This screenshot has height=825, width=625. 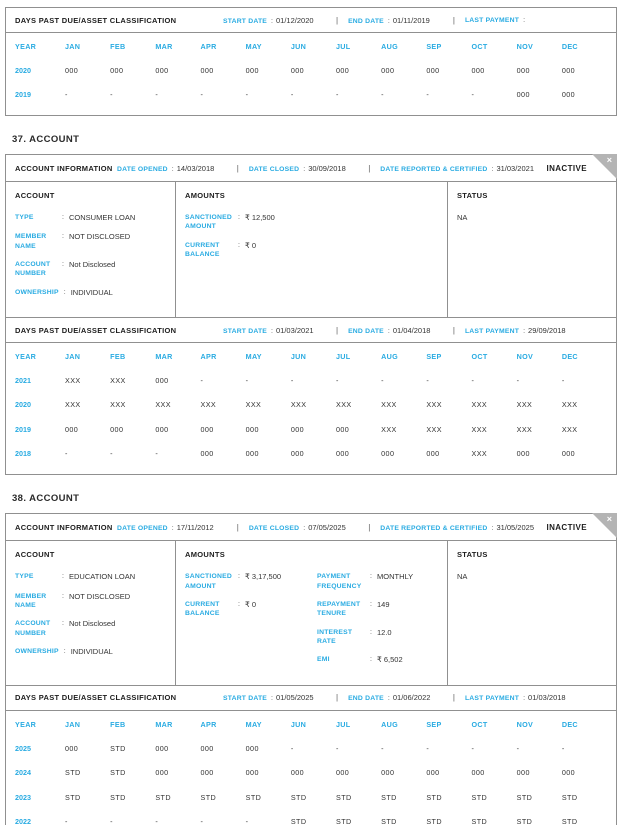 I want to click on end-date-group: END DATE : 01/04/2018, so click(x=389, y=330).